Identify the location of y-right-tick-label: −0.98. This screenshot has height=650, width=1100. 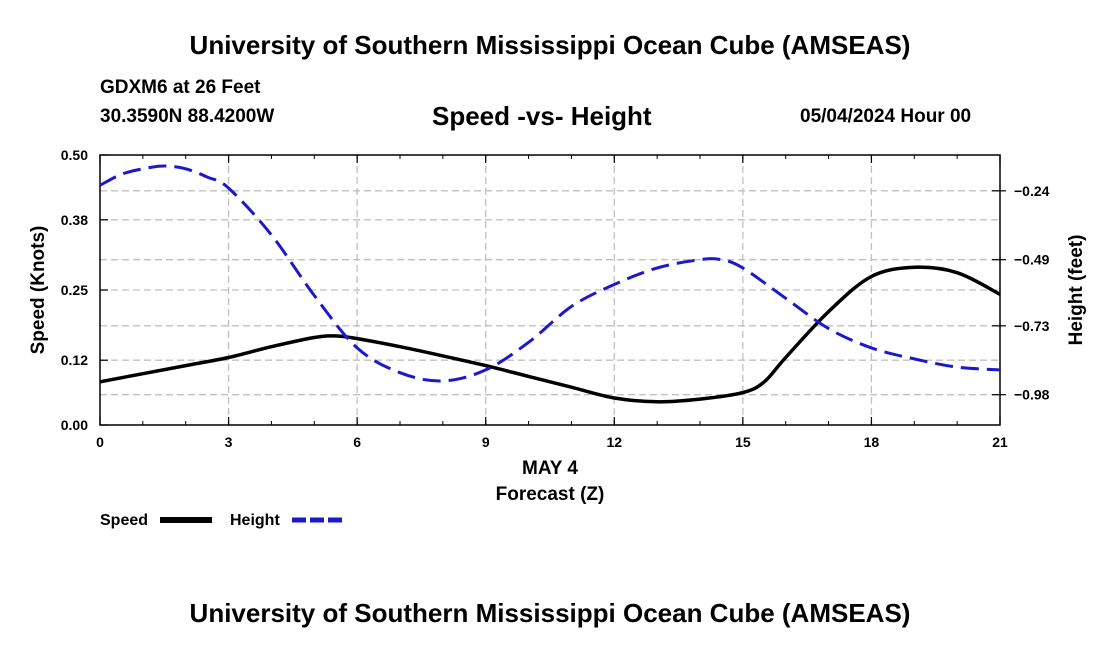
(1032, 395).